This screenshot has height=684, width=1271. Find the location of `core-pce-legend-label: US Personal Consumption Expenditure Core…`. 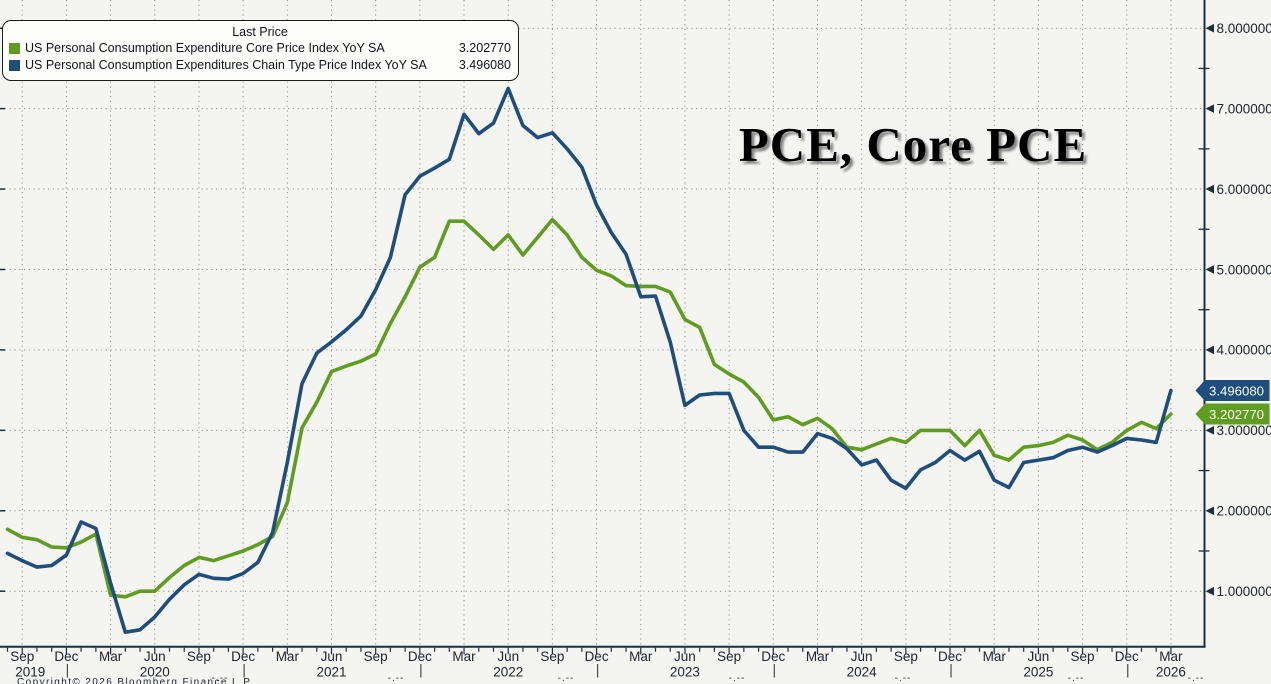

core-pce-legend-label: US Personal Consumption Expenditure Core… is located at coordinates (205, 48).